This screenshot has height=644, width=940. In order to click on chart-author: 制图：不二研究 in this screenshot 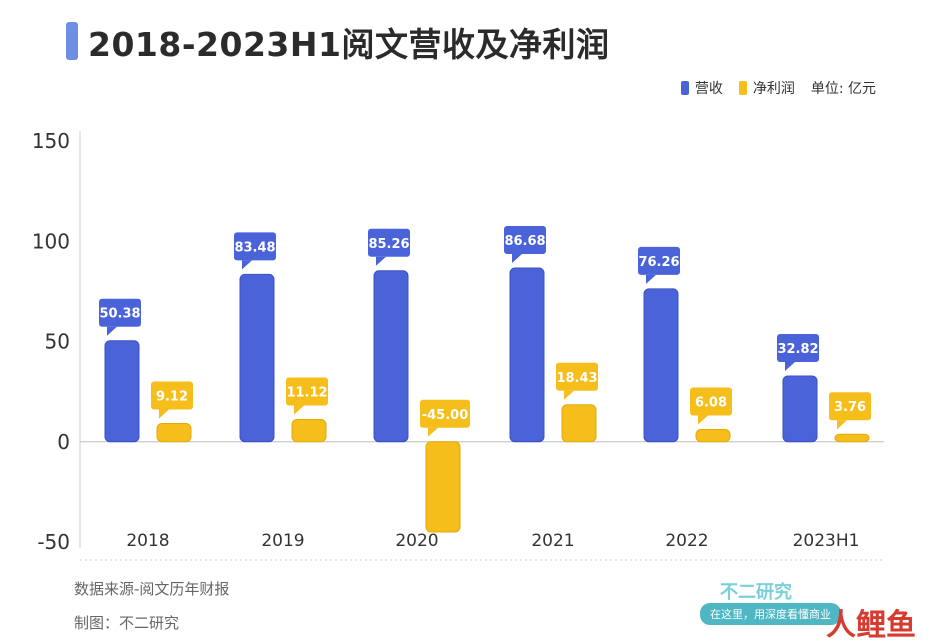, I will do `click(127, 623)`.